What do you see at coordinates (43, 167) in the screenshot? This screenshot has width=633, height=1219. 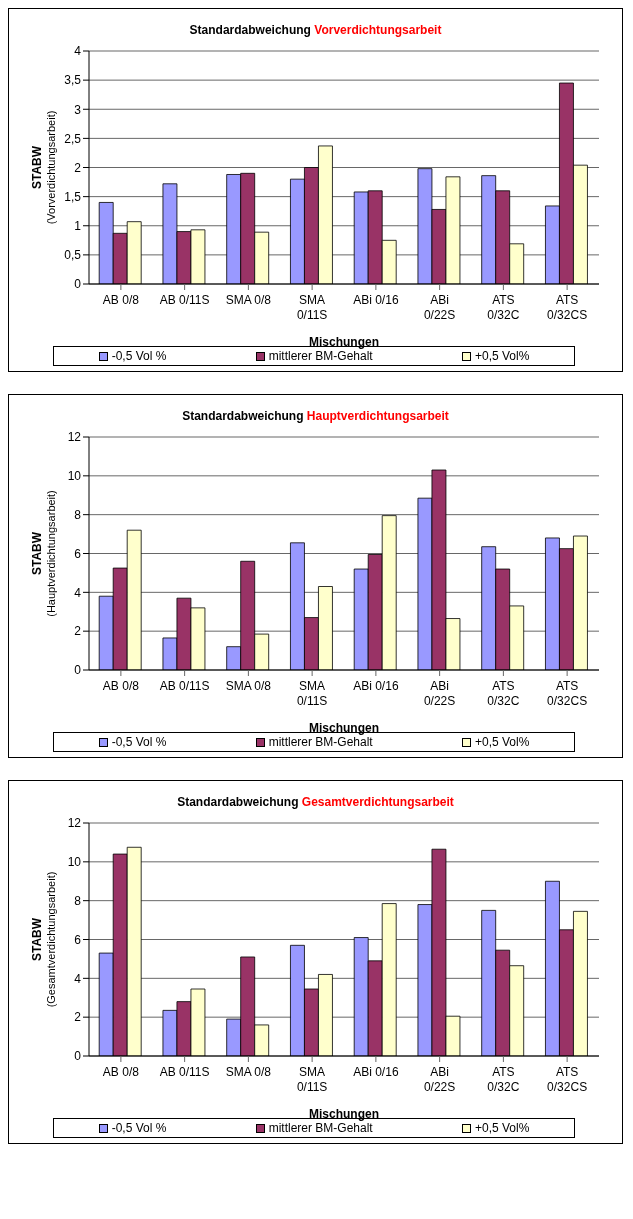 I see `y-axis-title: STABW (Vorverdichtungsarbeit)` at bounding box center [43, 167].